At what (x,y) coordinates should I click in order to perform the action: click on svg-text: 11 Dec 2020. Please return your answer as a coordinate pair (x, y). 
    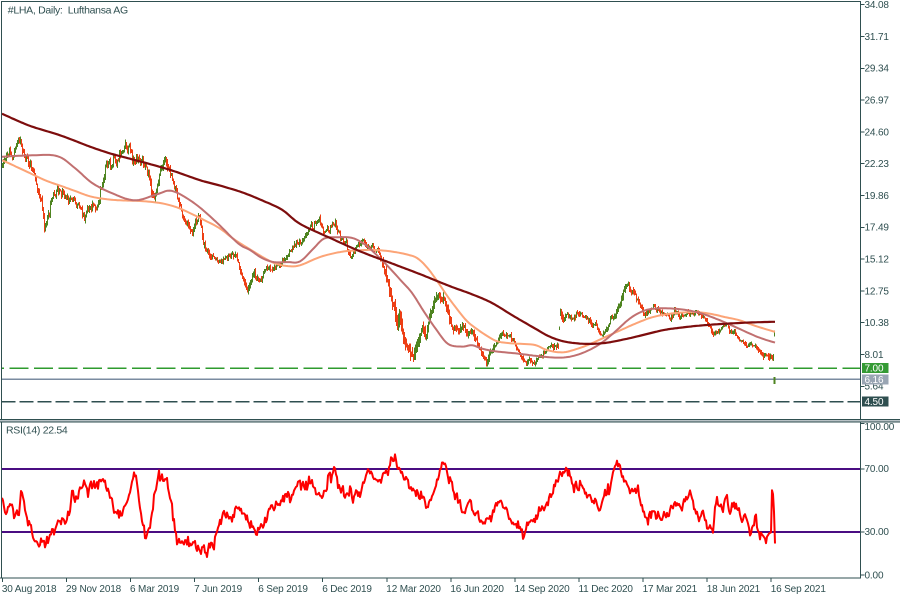
    Looking at the image, I should click on (606, 589).